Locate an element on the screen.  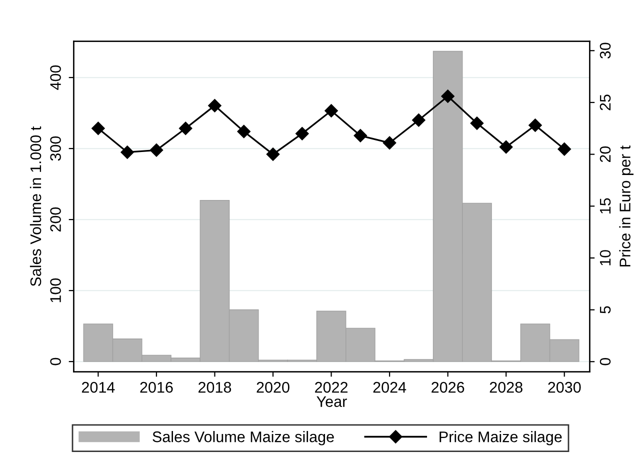
x-tick-label: 2016 is located at coordinates (156, 387).